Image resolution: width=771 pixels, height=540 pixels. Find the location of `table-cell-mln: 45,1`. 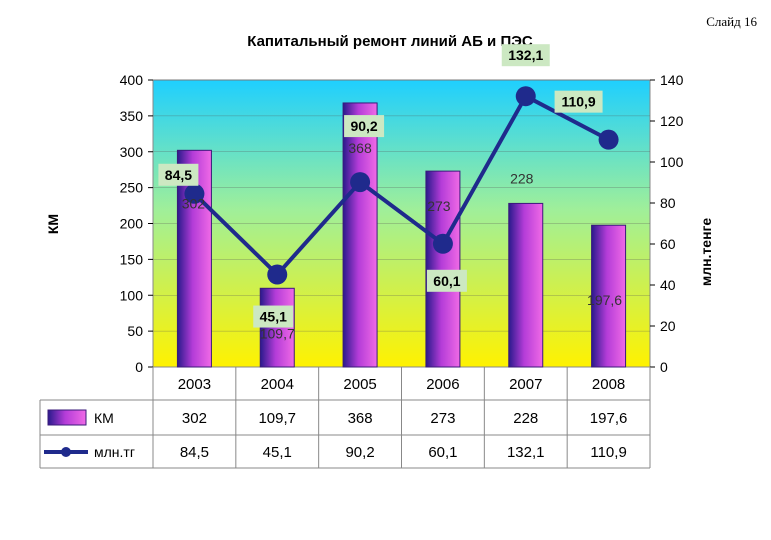

table-cell-mln: 45,1 is located at coordinates (277, 452).